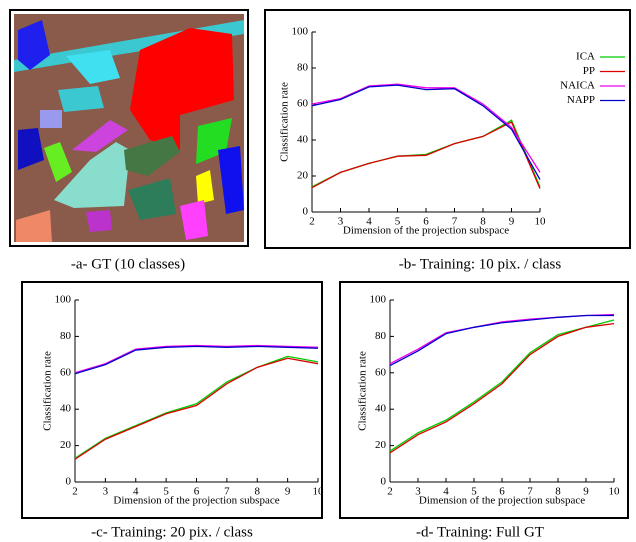 Image resolution: width=636 pixels, height=542 pixels. I want to click on caption: -c- Training: 20 pix. / class, so click(172, 532).